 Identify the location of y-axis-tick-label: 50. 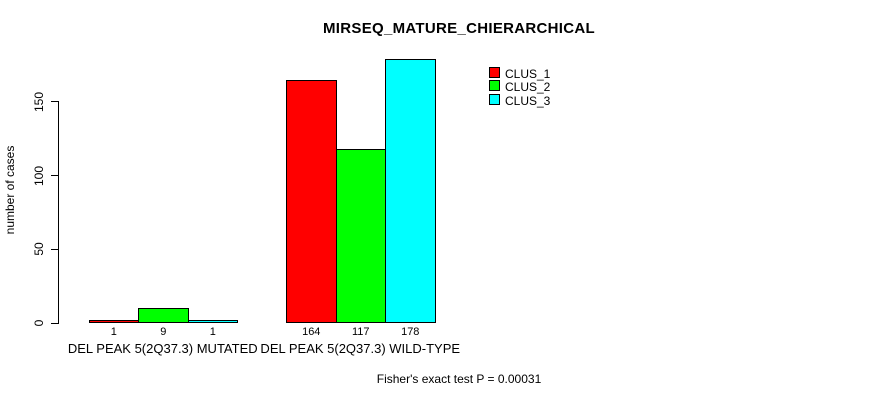
(39, 249).